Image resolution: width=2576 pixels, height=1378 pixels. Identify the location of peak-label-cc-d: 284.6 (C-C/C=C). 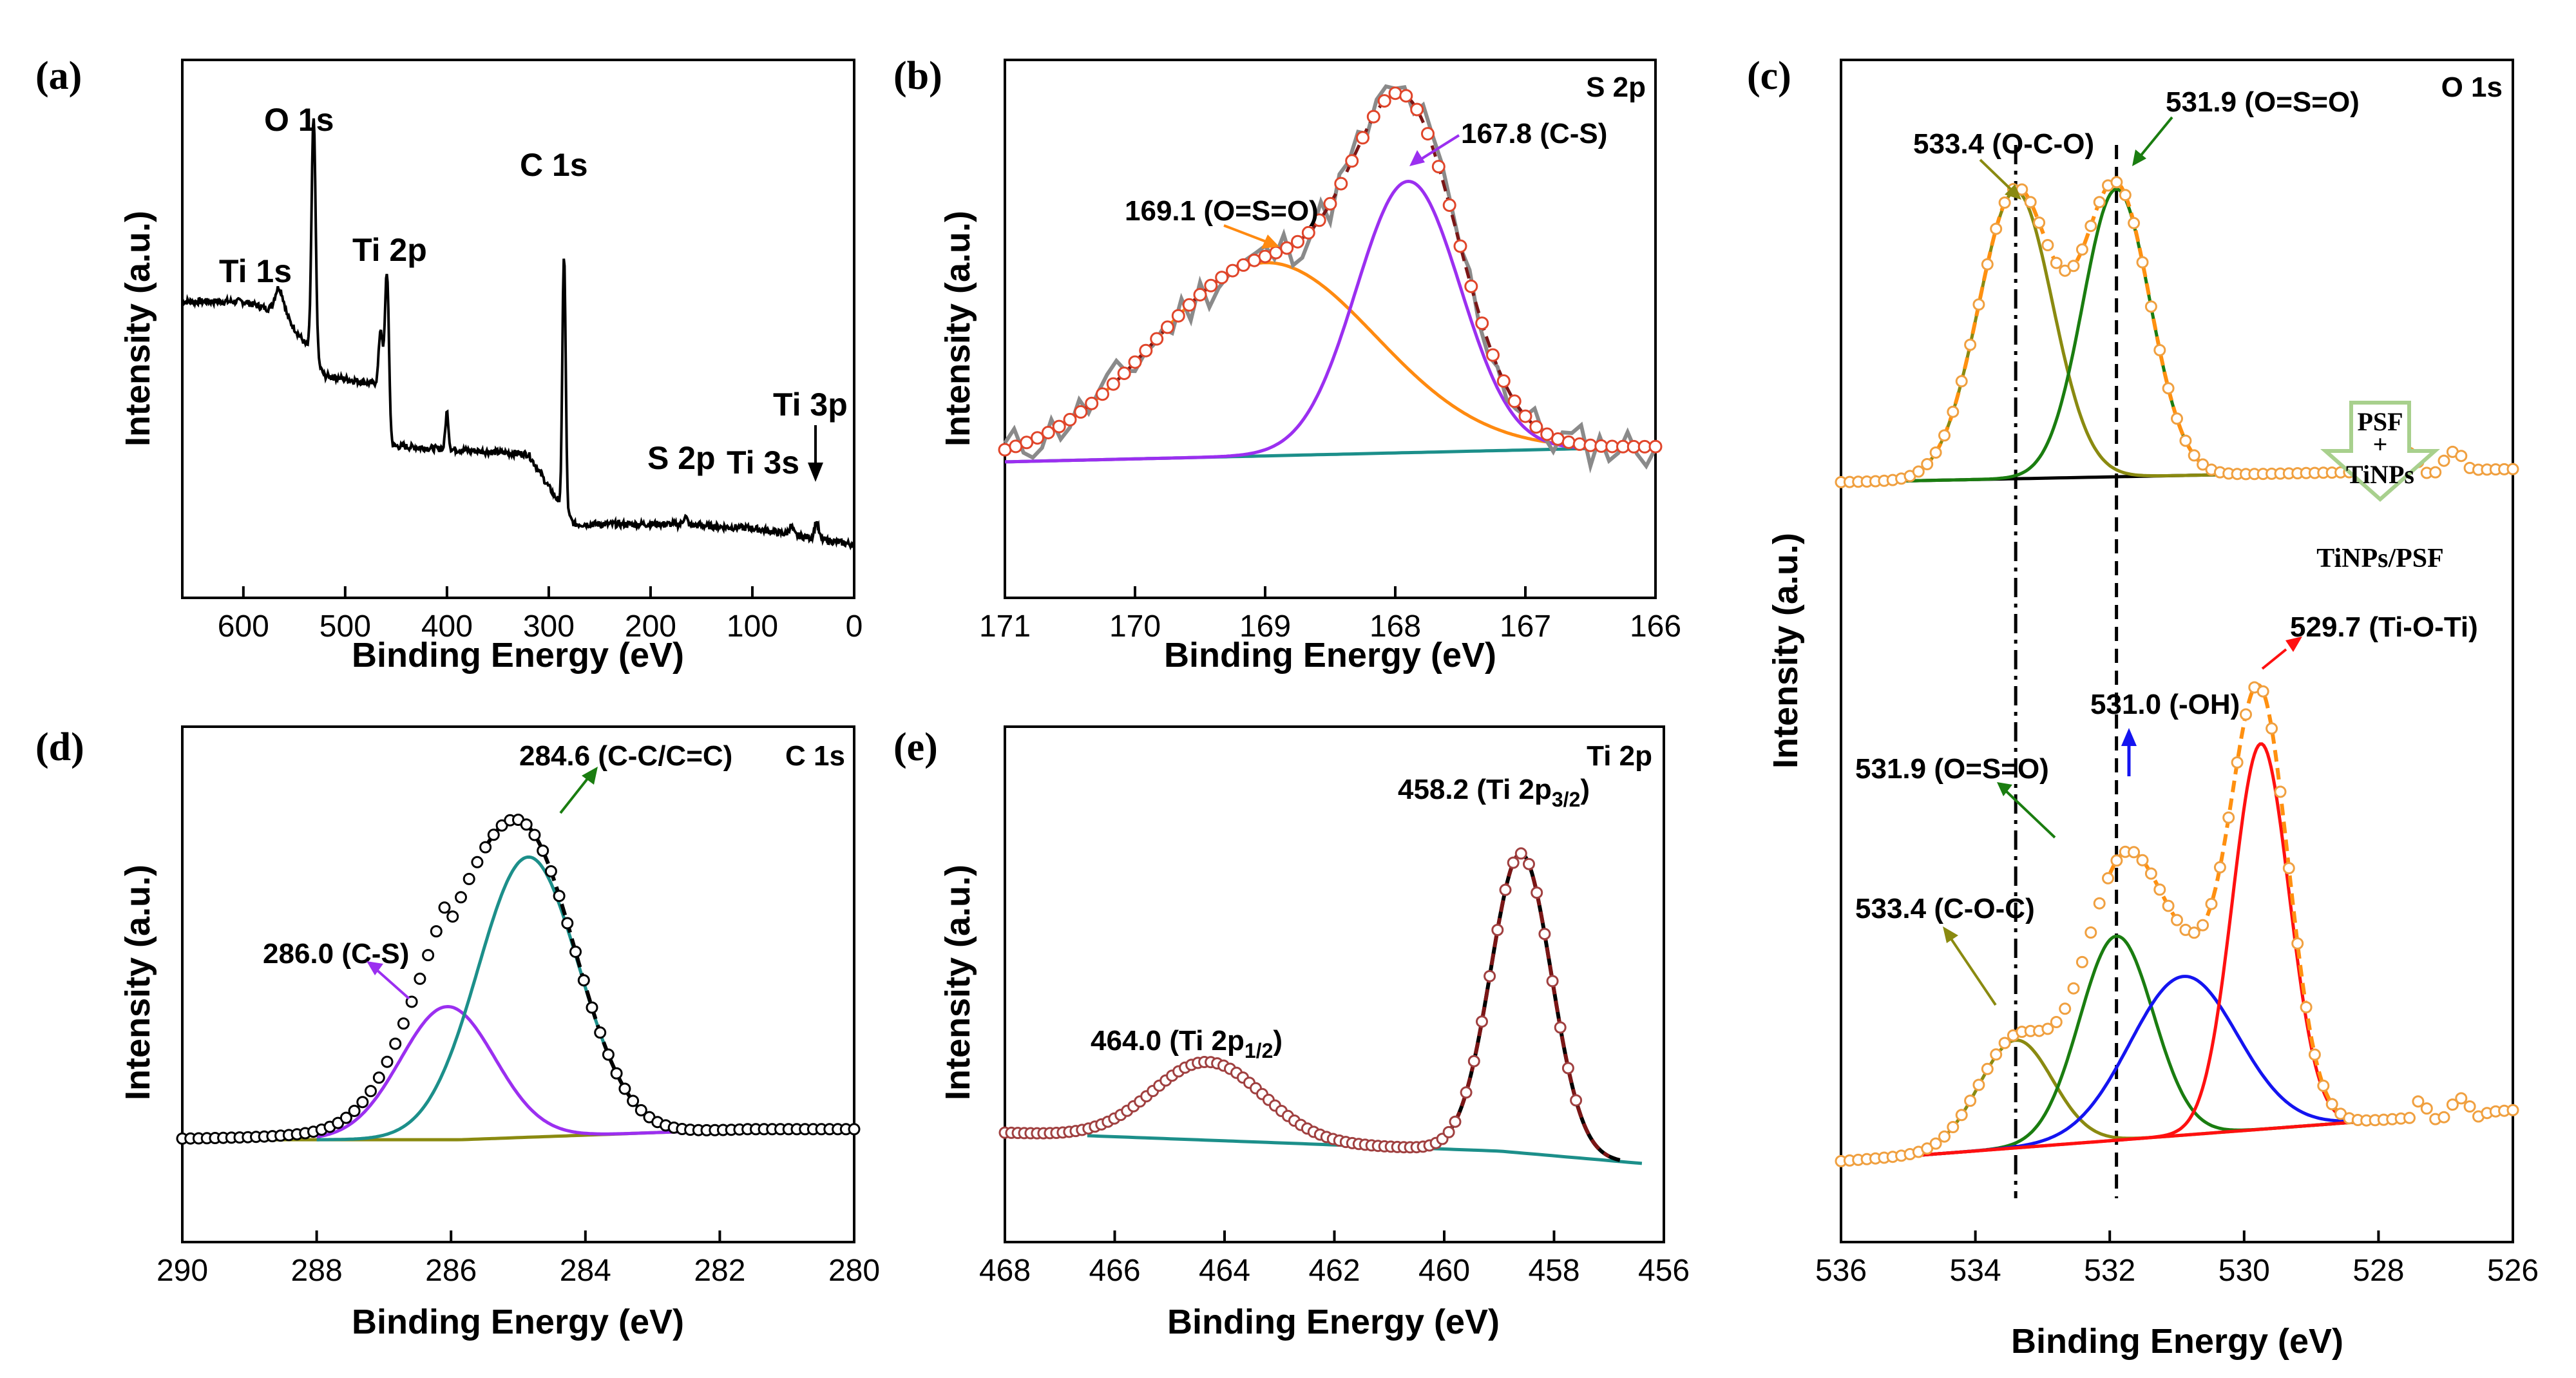
(625, 756).